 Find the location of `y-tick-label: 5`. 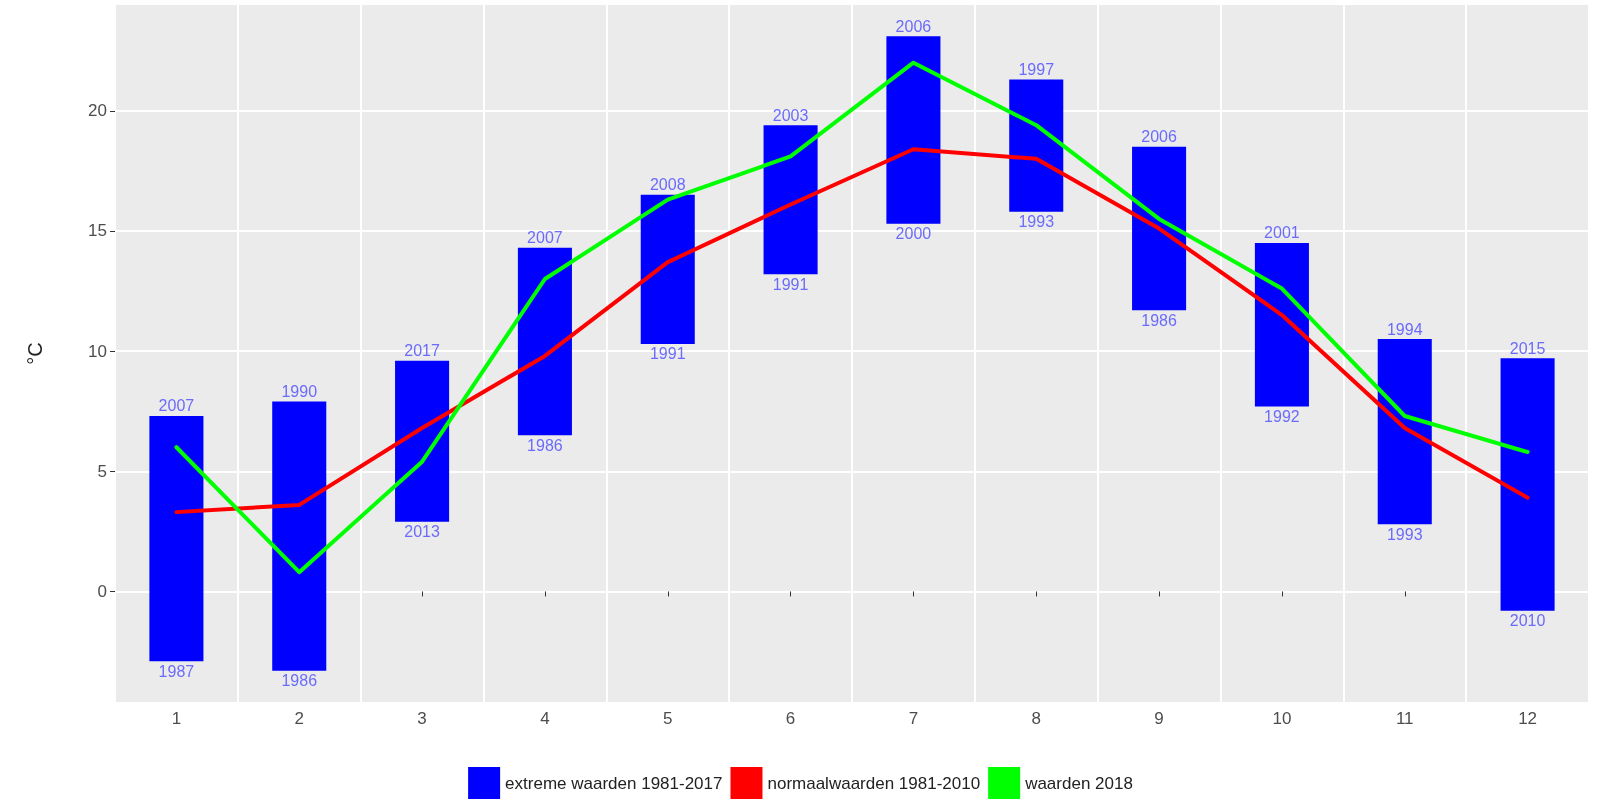

y-tick-label: 5 is located at coordinates (102, 471).